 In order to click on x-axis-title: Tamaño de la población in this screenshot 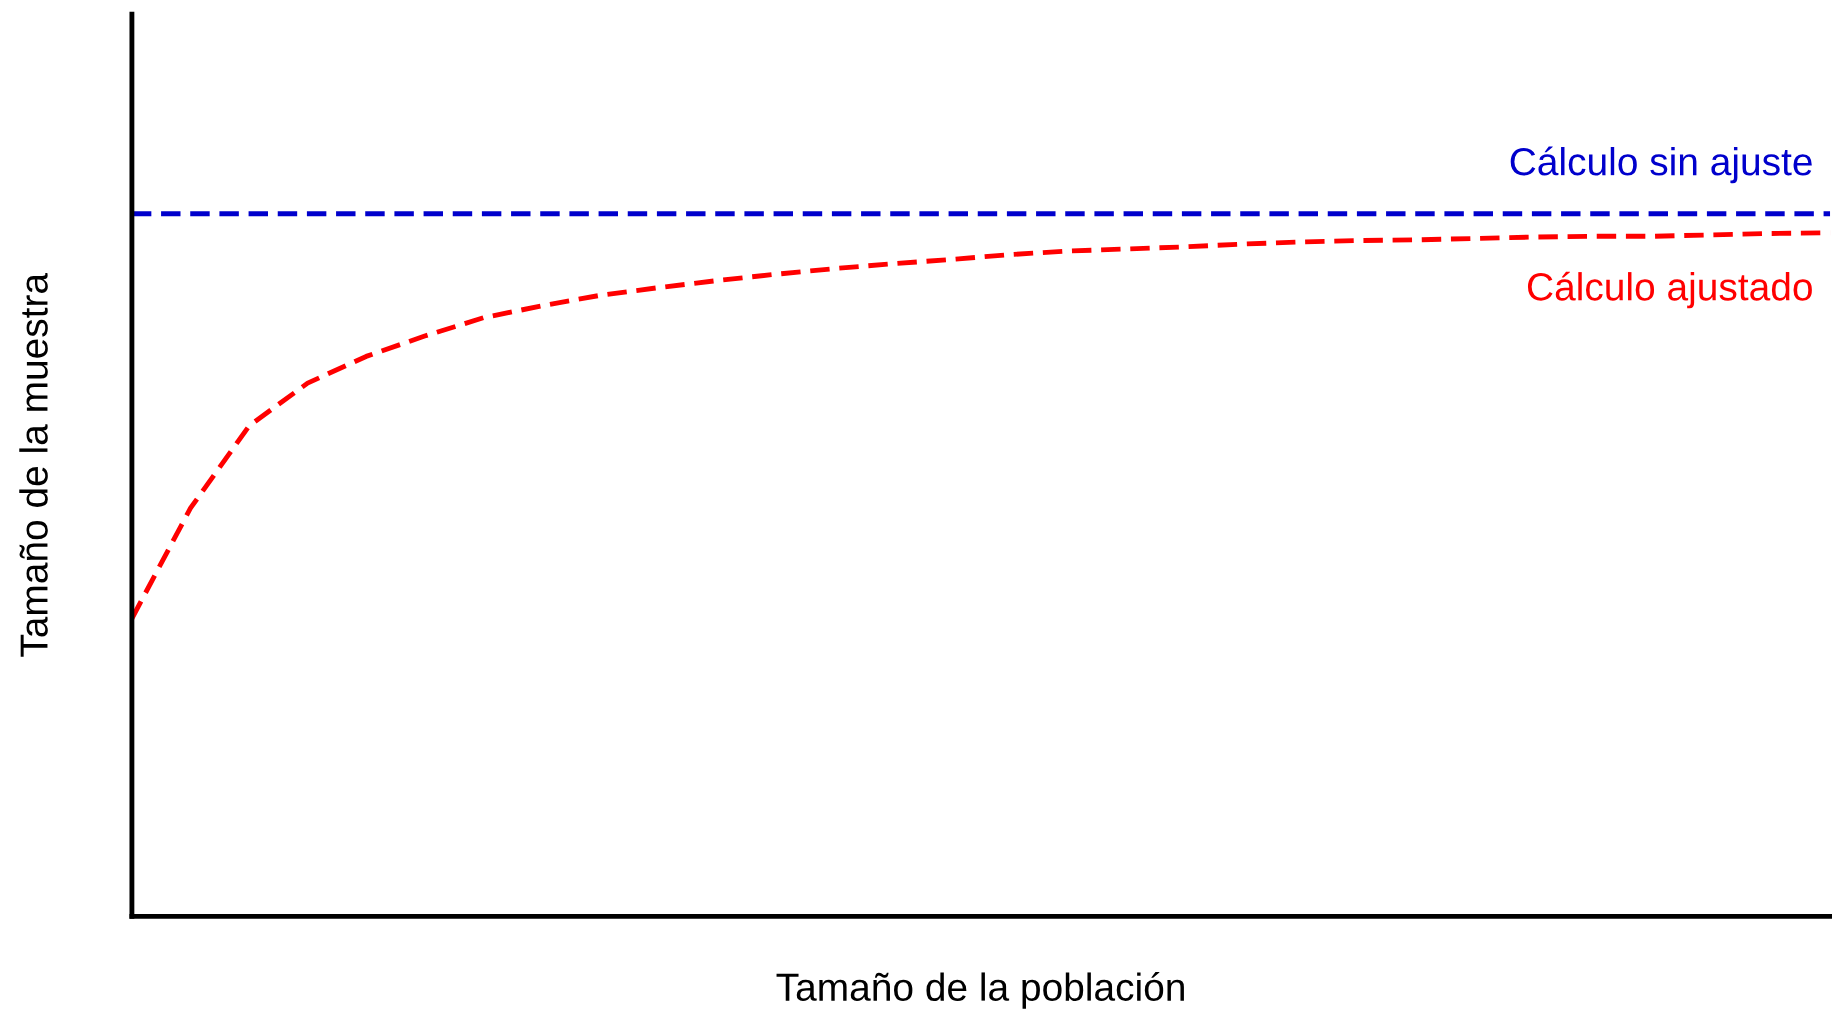, I will do `click(980, 990)`.